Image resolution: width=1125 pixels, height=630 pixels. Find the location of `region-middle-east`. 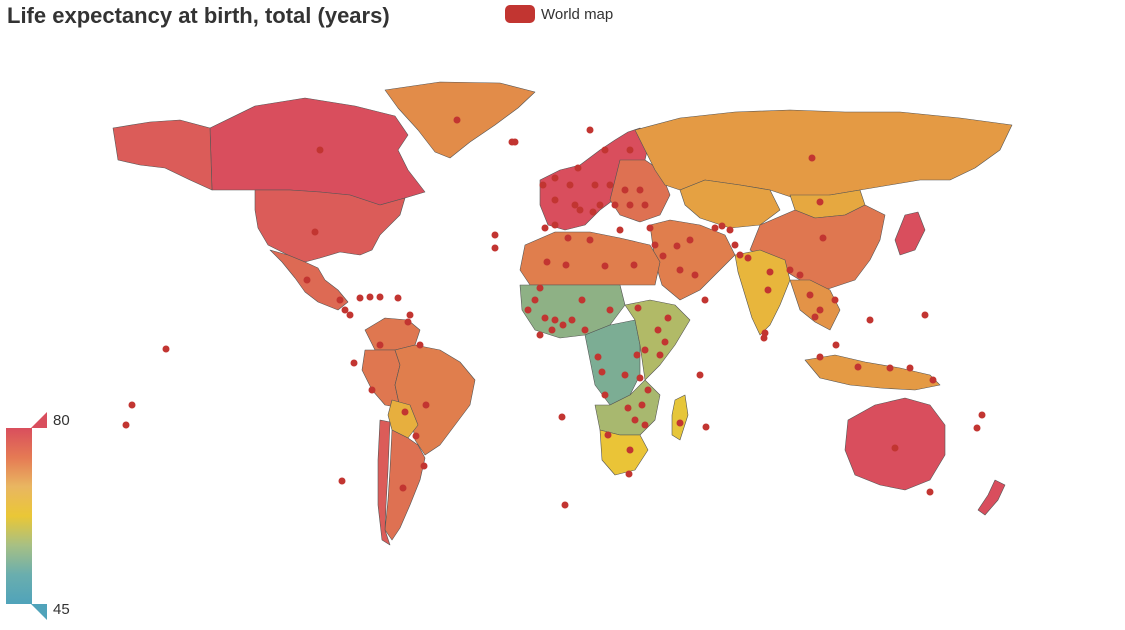

region-middle-east is located at coordinates (692, 260).